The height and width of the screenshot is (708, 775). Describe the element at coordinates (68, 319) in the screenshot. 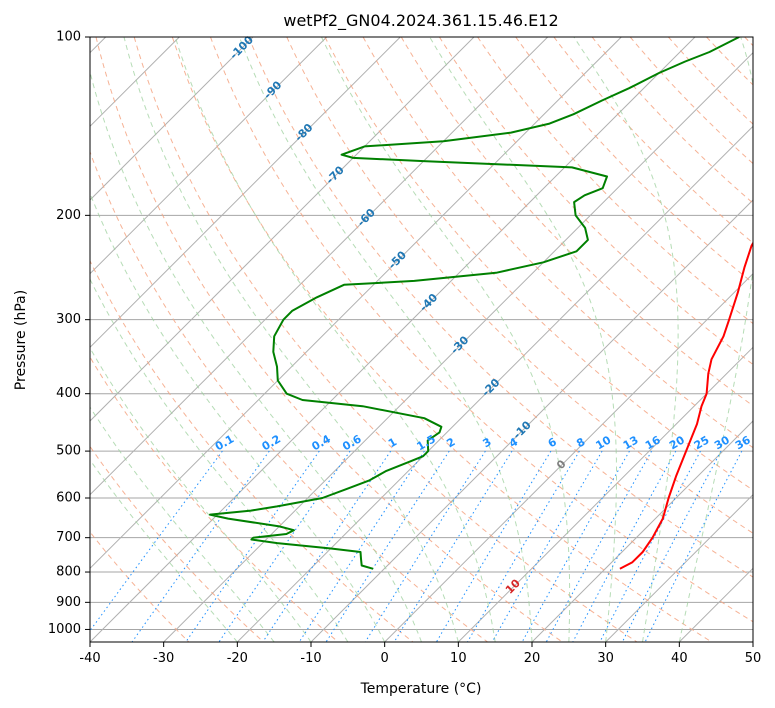

I see `y-tick-label: 300` at that location.